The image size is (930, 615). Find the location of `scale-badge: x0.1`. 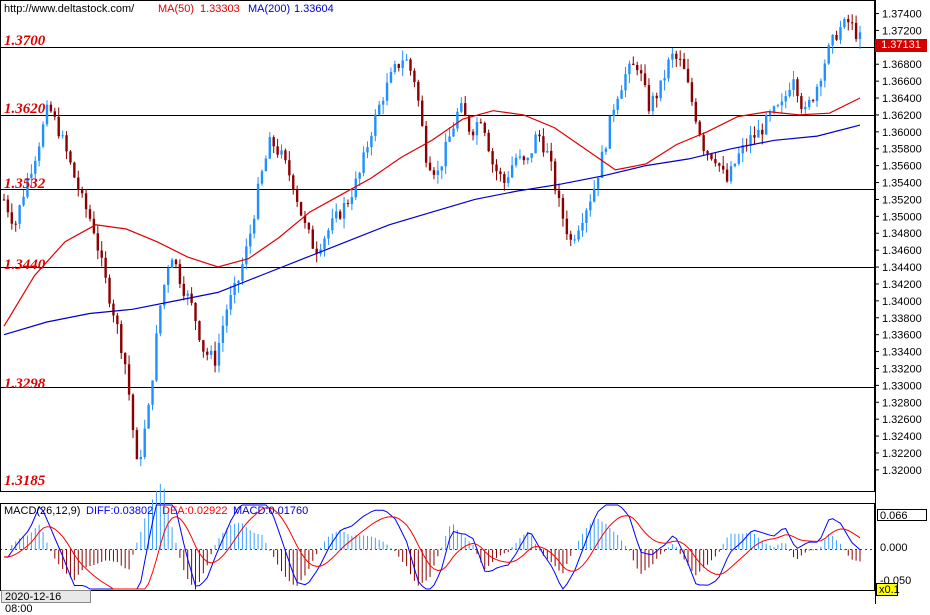

scale-badge: x0.1 is located at coordinates (888, 589).